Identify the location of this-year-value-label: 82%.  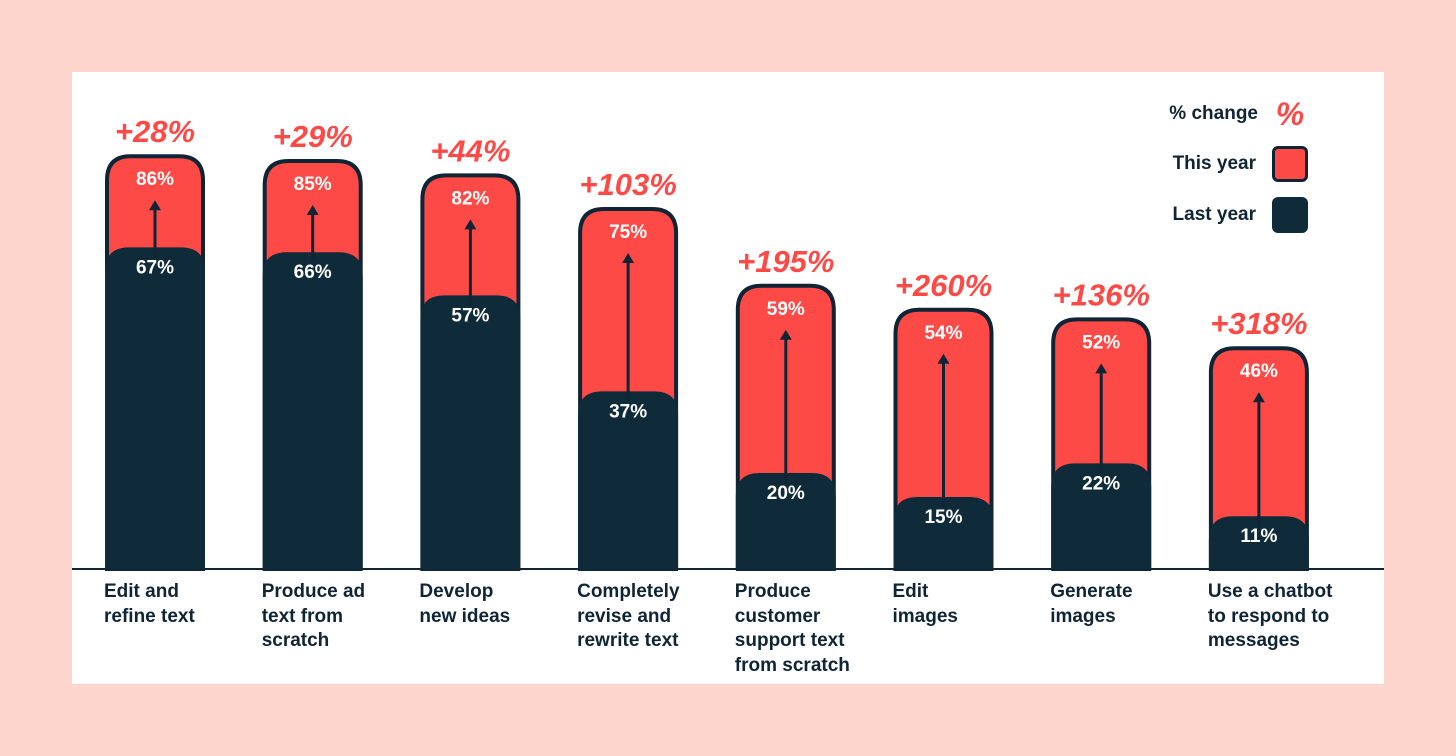
(470, 198).